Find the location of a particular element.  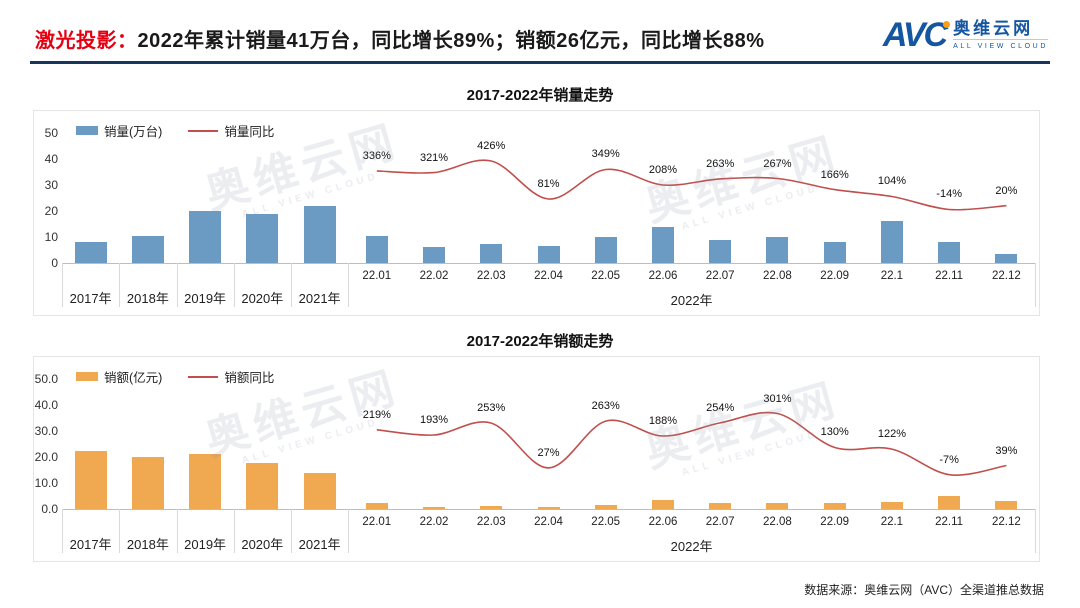

yoy-percent-label: -14% is located at coordinates (949, 194).